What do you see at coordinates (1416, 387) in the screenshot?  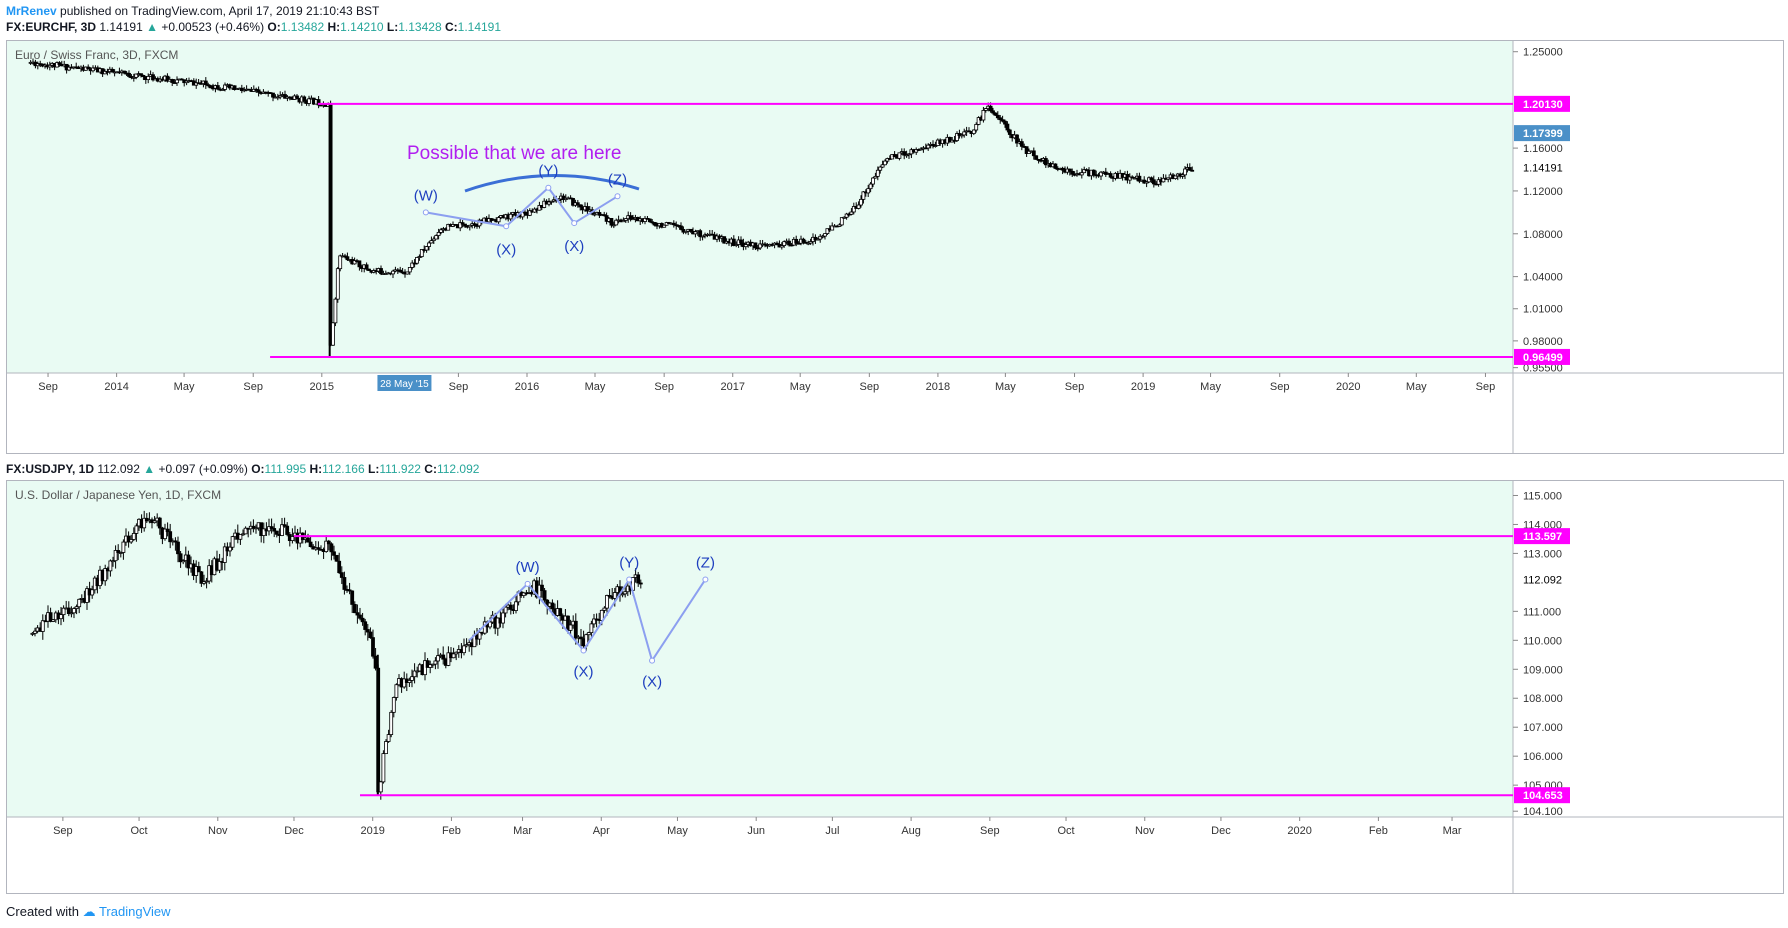 I see `x-tick-label: May` at bounding box center [1416, 387].